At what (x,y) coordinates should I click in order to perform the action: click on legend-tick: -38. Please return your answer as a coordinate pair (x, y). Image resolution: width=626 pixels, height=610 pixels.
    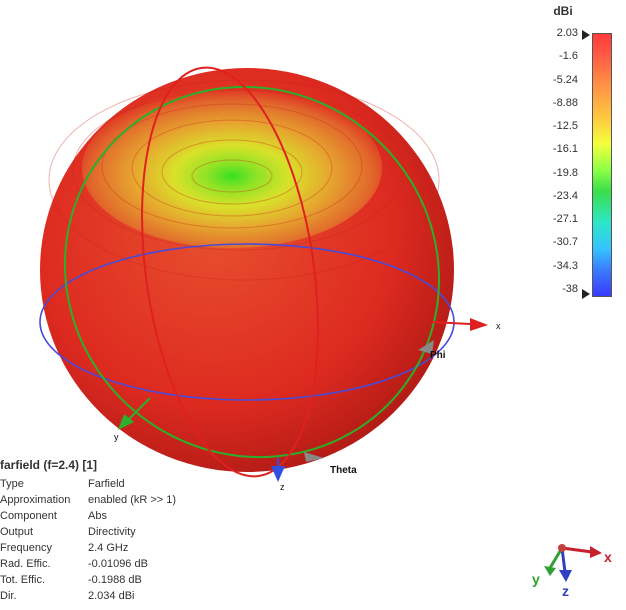
    Looking at the image, I should click on (570, 289).